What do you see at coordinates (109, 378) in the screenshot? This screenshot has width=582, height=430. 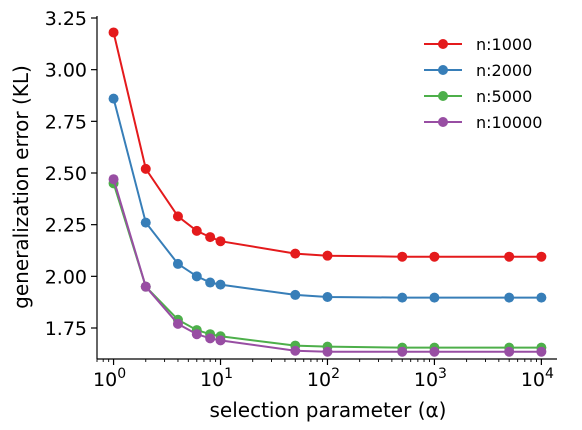 I see `x-tick-label: 10⁰` at bounding box center [109, 378].